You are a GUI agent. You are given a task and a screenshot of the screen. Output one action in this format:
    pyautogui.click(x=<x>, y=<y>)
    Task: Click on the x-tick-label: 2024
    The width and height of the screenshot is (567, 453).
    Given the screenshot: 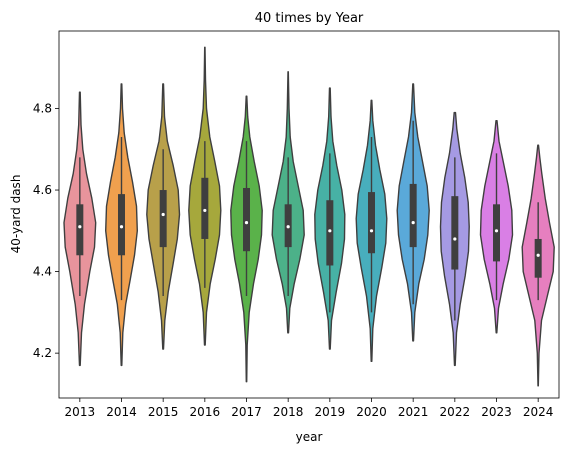 What is the action you would take?
    pyautogui.click(x=538, y=412)
    